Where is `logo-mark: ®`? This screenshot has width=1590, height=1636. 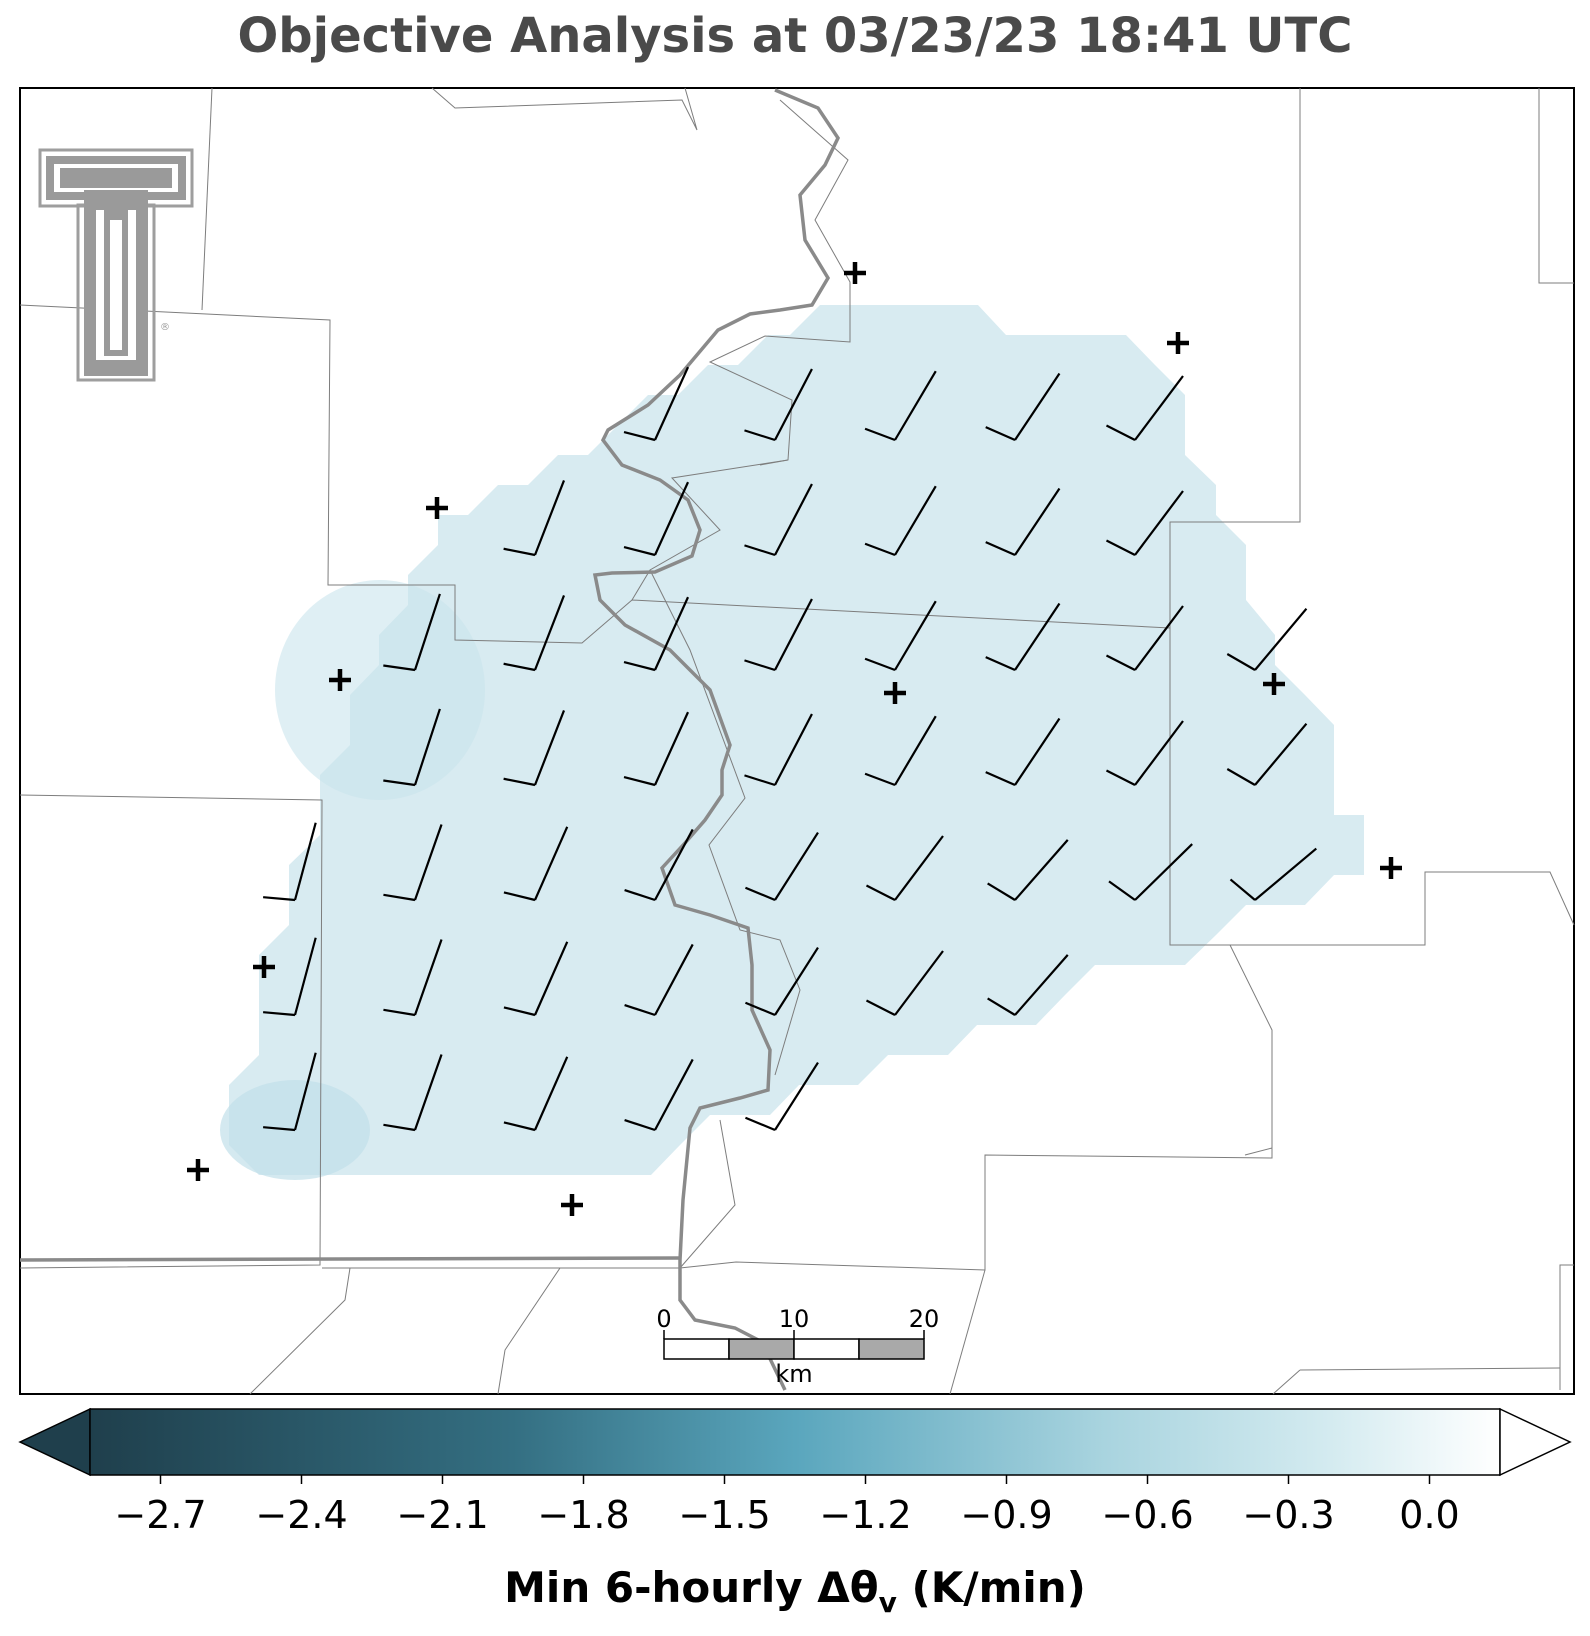
logo-mark: ® is located at coordinates (165, 327).